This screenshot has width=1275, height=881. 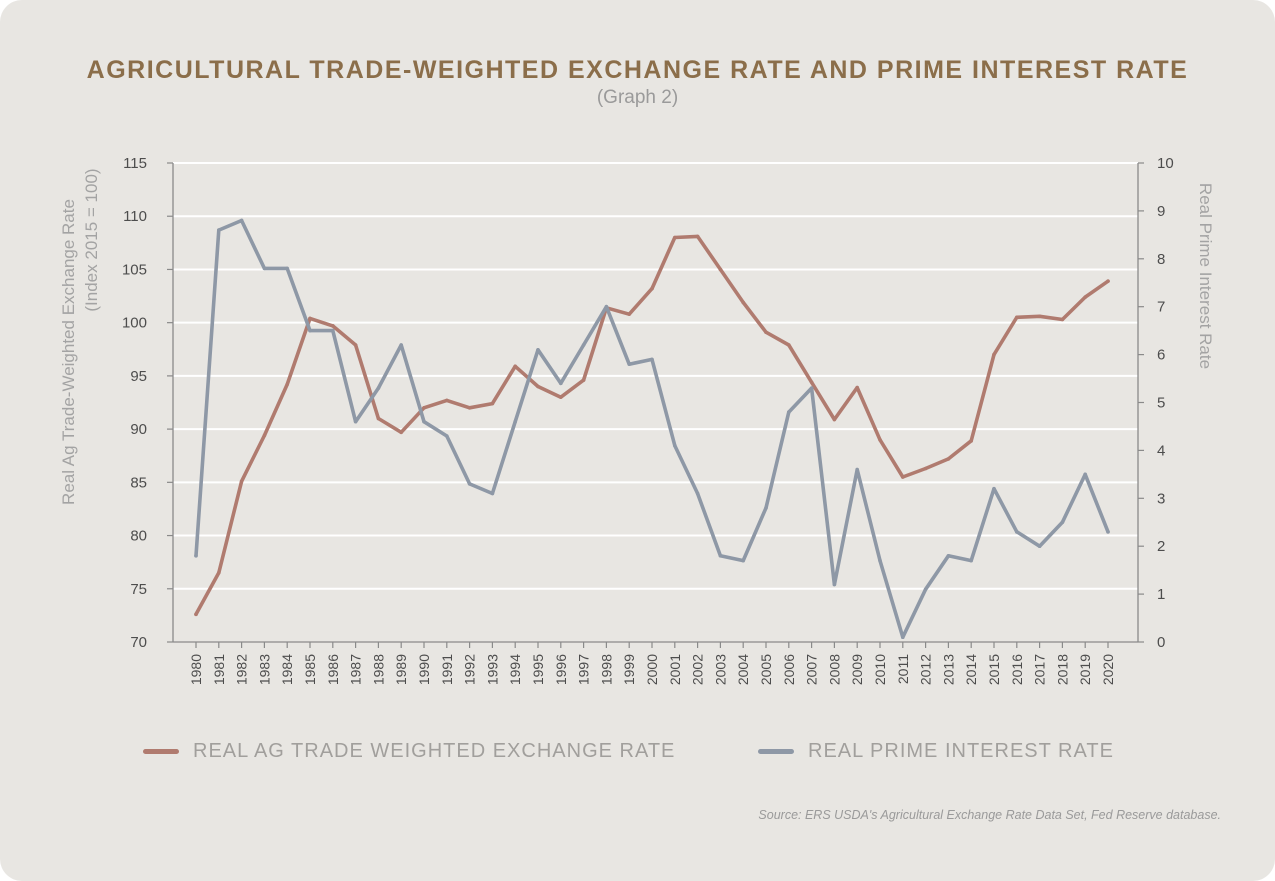 What do you see at coordinates (134, 269) in the screenshot?
I see `y-left-tick-label: 105` at bounding box center [134, 269].